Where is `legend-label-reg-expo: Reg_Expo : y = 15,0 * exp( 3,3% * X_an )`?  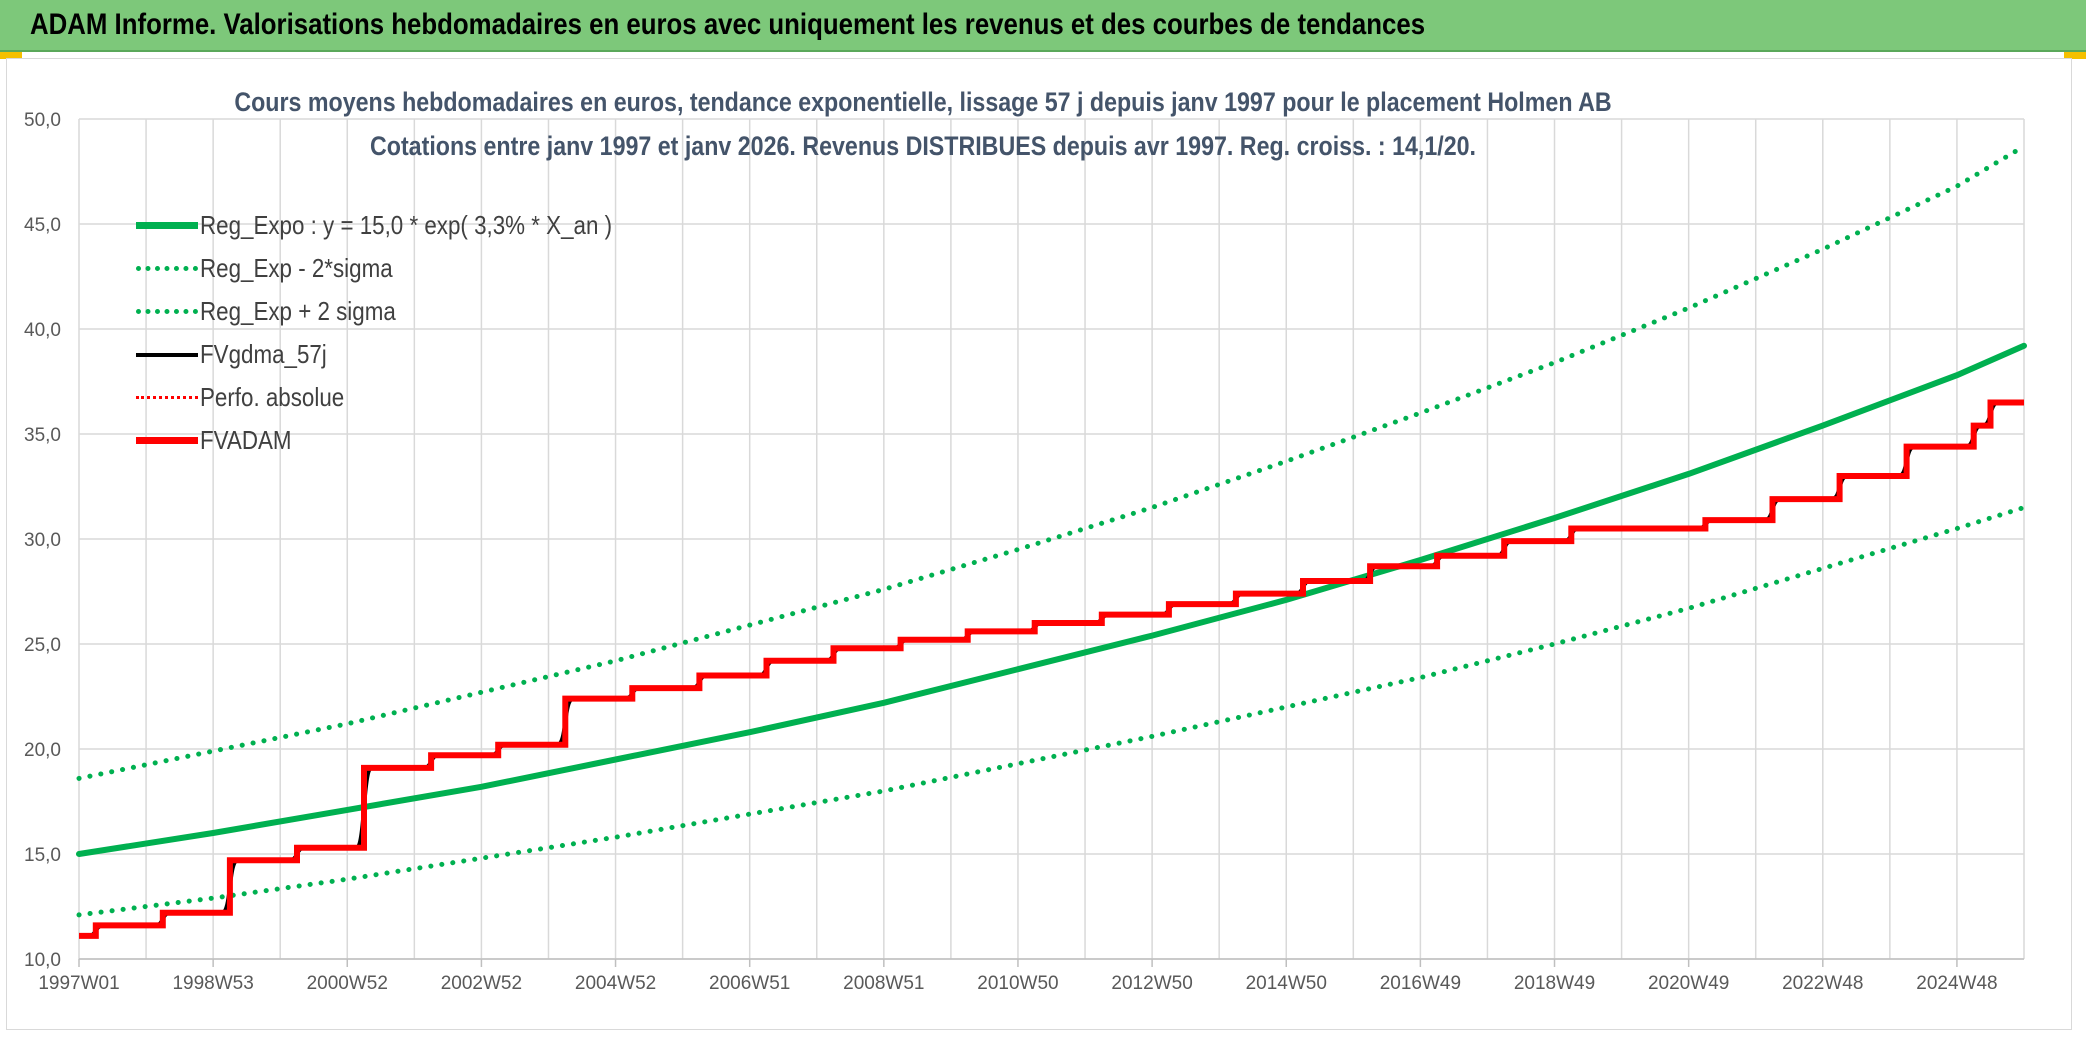
legend-label-reg-expo: Reg_Expo : y = 15,0 * exp( 3,3% * X_an ) is located at coordinates (406, 225).